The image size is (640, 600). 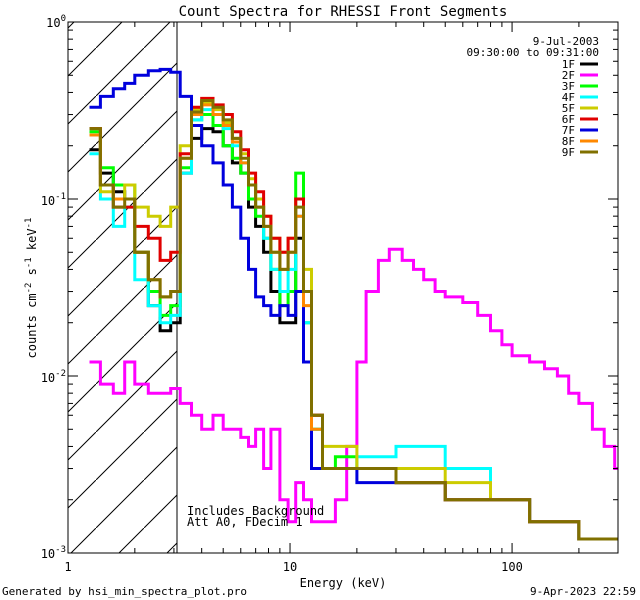 I want to click on legend-label-3F: 3F, so click(x=568, y=86).